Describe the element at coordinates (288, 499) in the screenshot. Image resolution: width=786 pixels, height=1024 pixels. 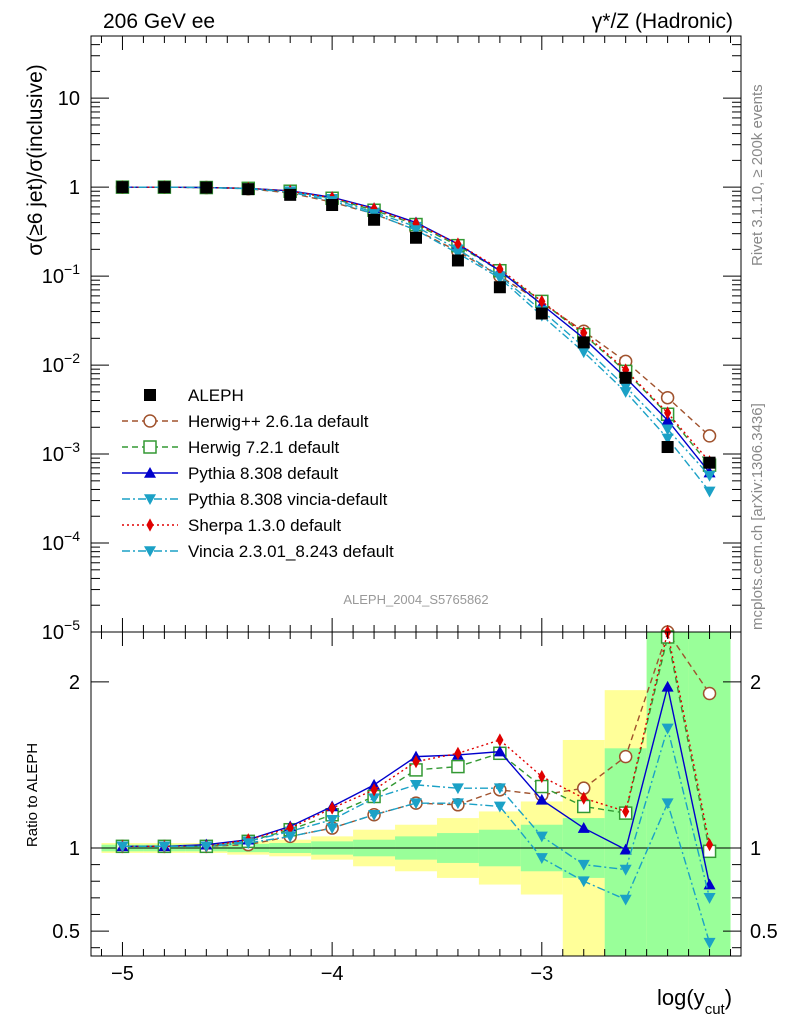
I see `legend-label-4: Pythia 8.308 vincia-default` at that location.